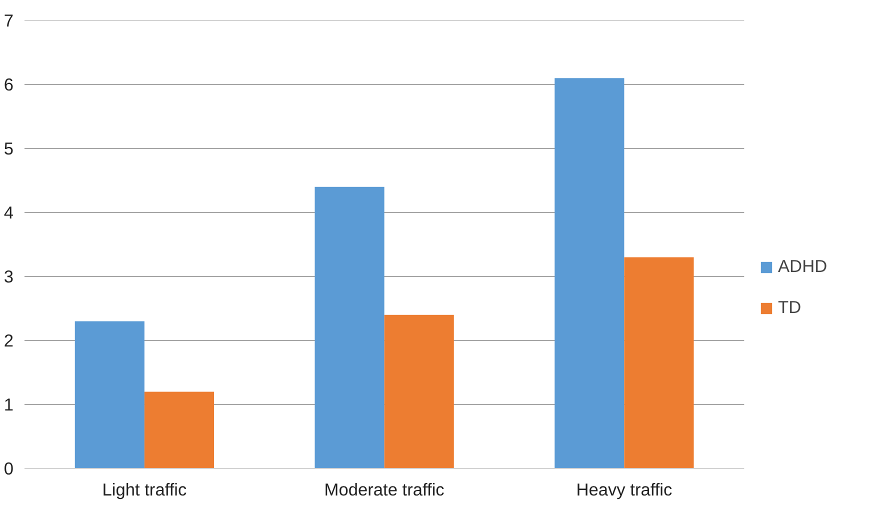 Image resolution: width=890 pixels, height=512 pixels. Describe the element at coordinates (790, 307) in the screenshot. I see `legend-label: TD` at that location.